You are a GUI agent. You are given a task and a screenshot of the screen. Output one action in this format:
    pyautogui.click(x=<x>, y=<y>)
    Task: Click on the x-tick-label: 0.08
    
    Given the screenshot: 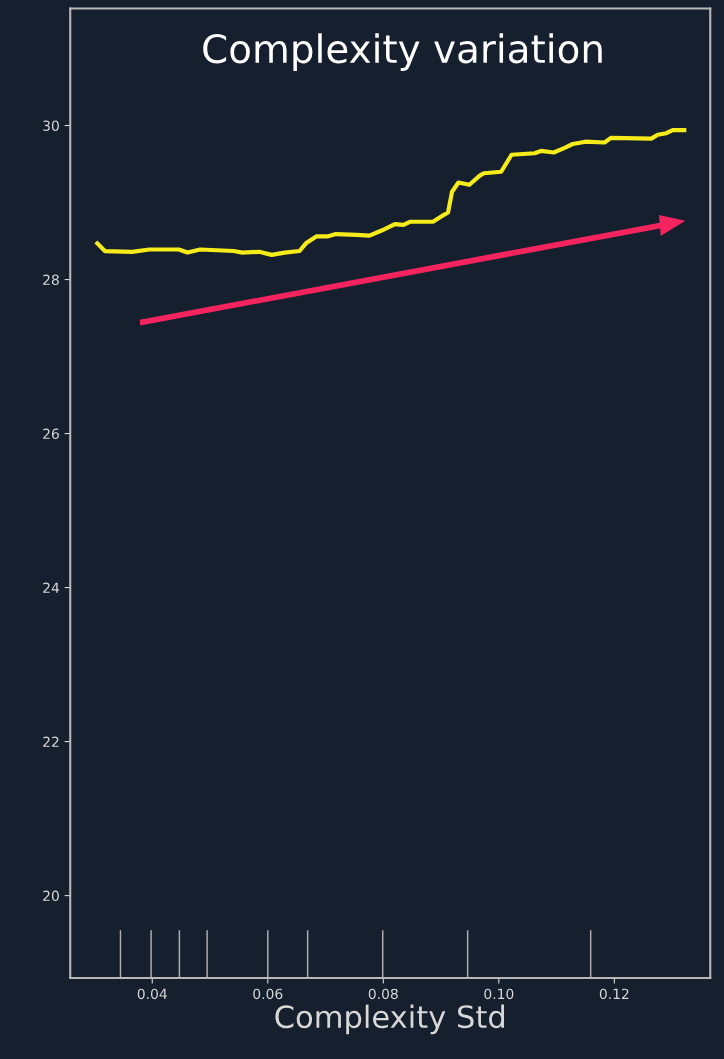 What is the action you would take?
    pyautogui.click(x=383, y=994)
    